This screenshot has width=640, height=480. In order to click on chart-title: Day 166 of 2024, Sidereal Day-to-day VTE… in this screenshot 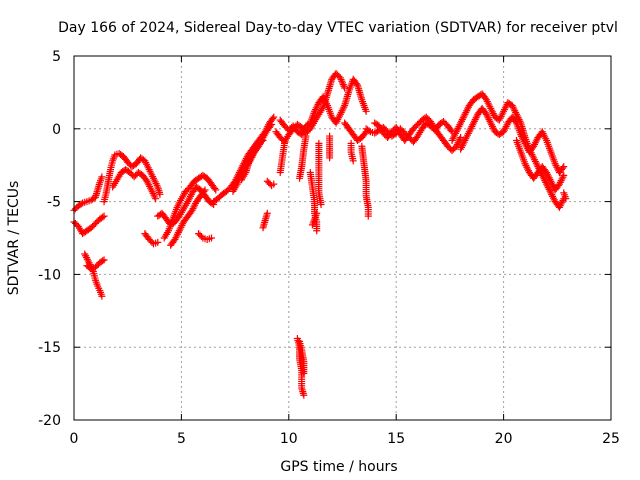, I will do `click(338, 28)`.